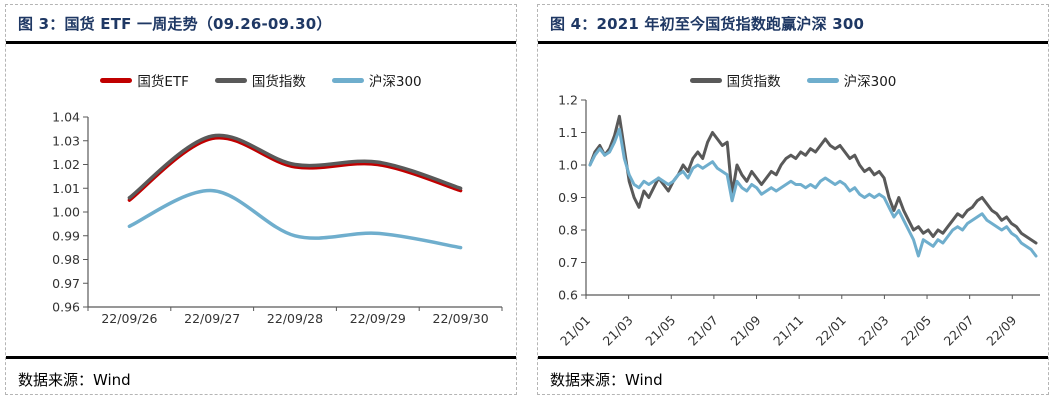  What do you see at coordinates (66, 188) in the screenshot?
I see `y-tick-label: 1.01` at bounding box center [66, 188].